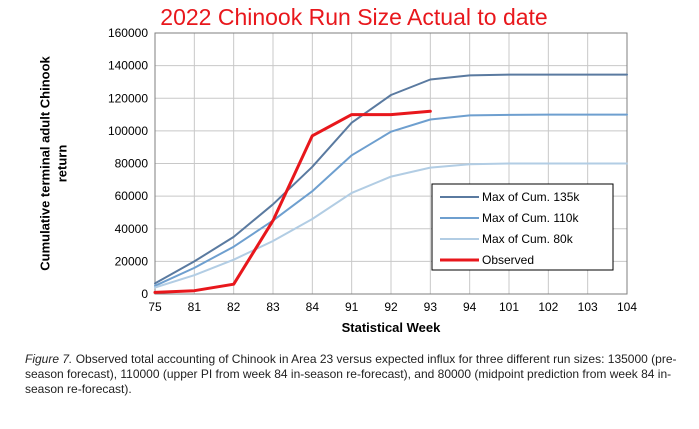 This screenshot has height=429, width=699. I want to click on x-tick-label: 84, so click(313, 307).